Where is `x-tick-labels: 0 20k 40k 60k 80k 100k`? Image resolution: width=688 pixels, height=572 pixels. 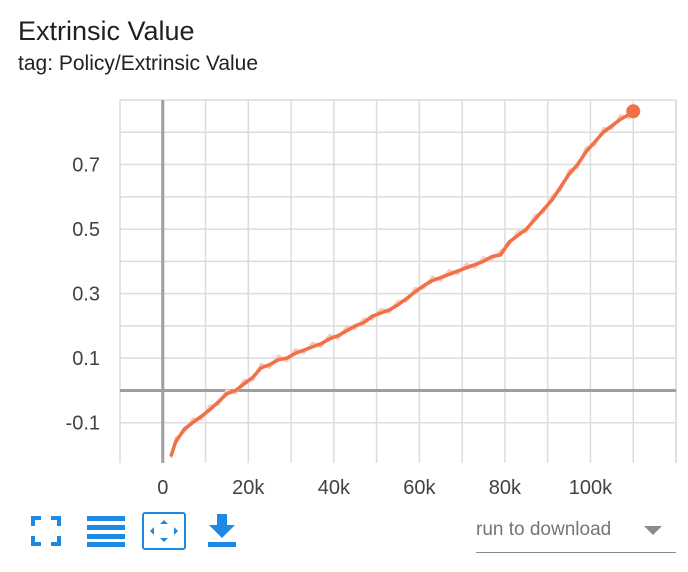 x-tick-labels: 0 20k 40k 60k 80k 100k is located at coordinates (385, 488).